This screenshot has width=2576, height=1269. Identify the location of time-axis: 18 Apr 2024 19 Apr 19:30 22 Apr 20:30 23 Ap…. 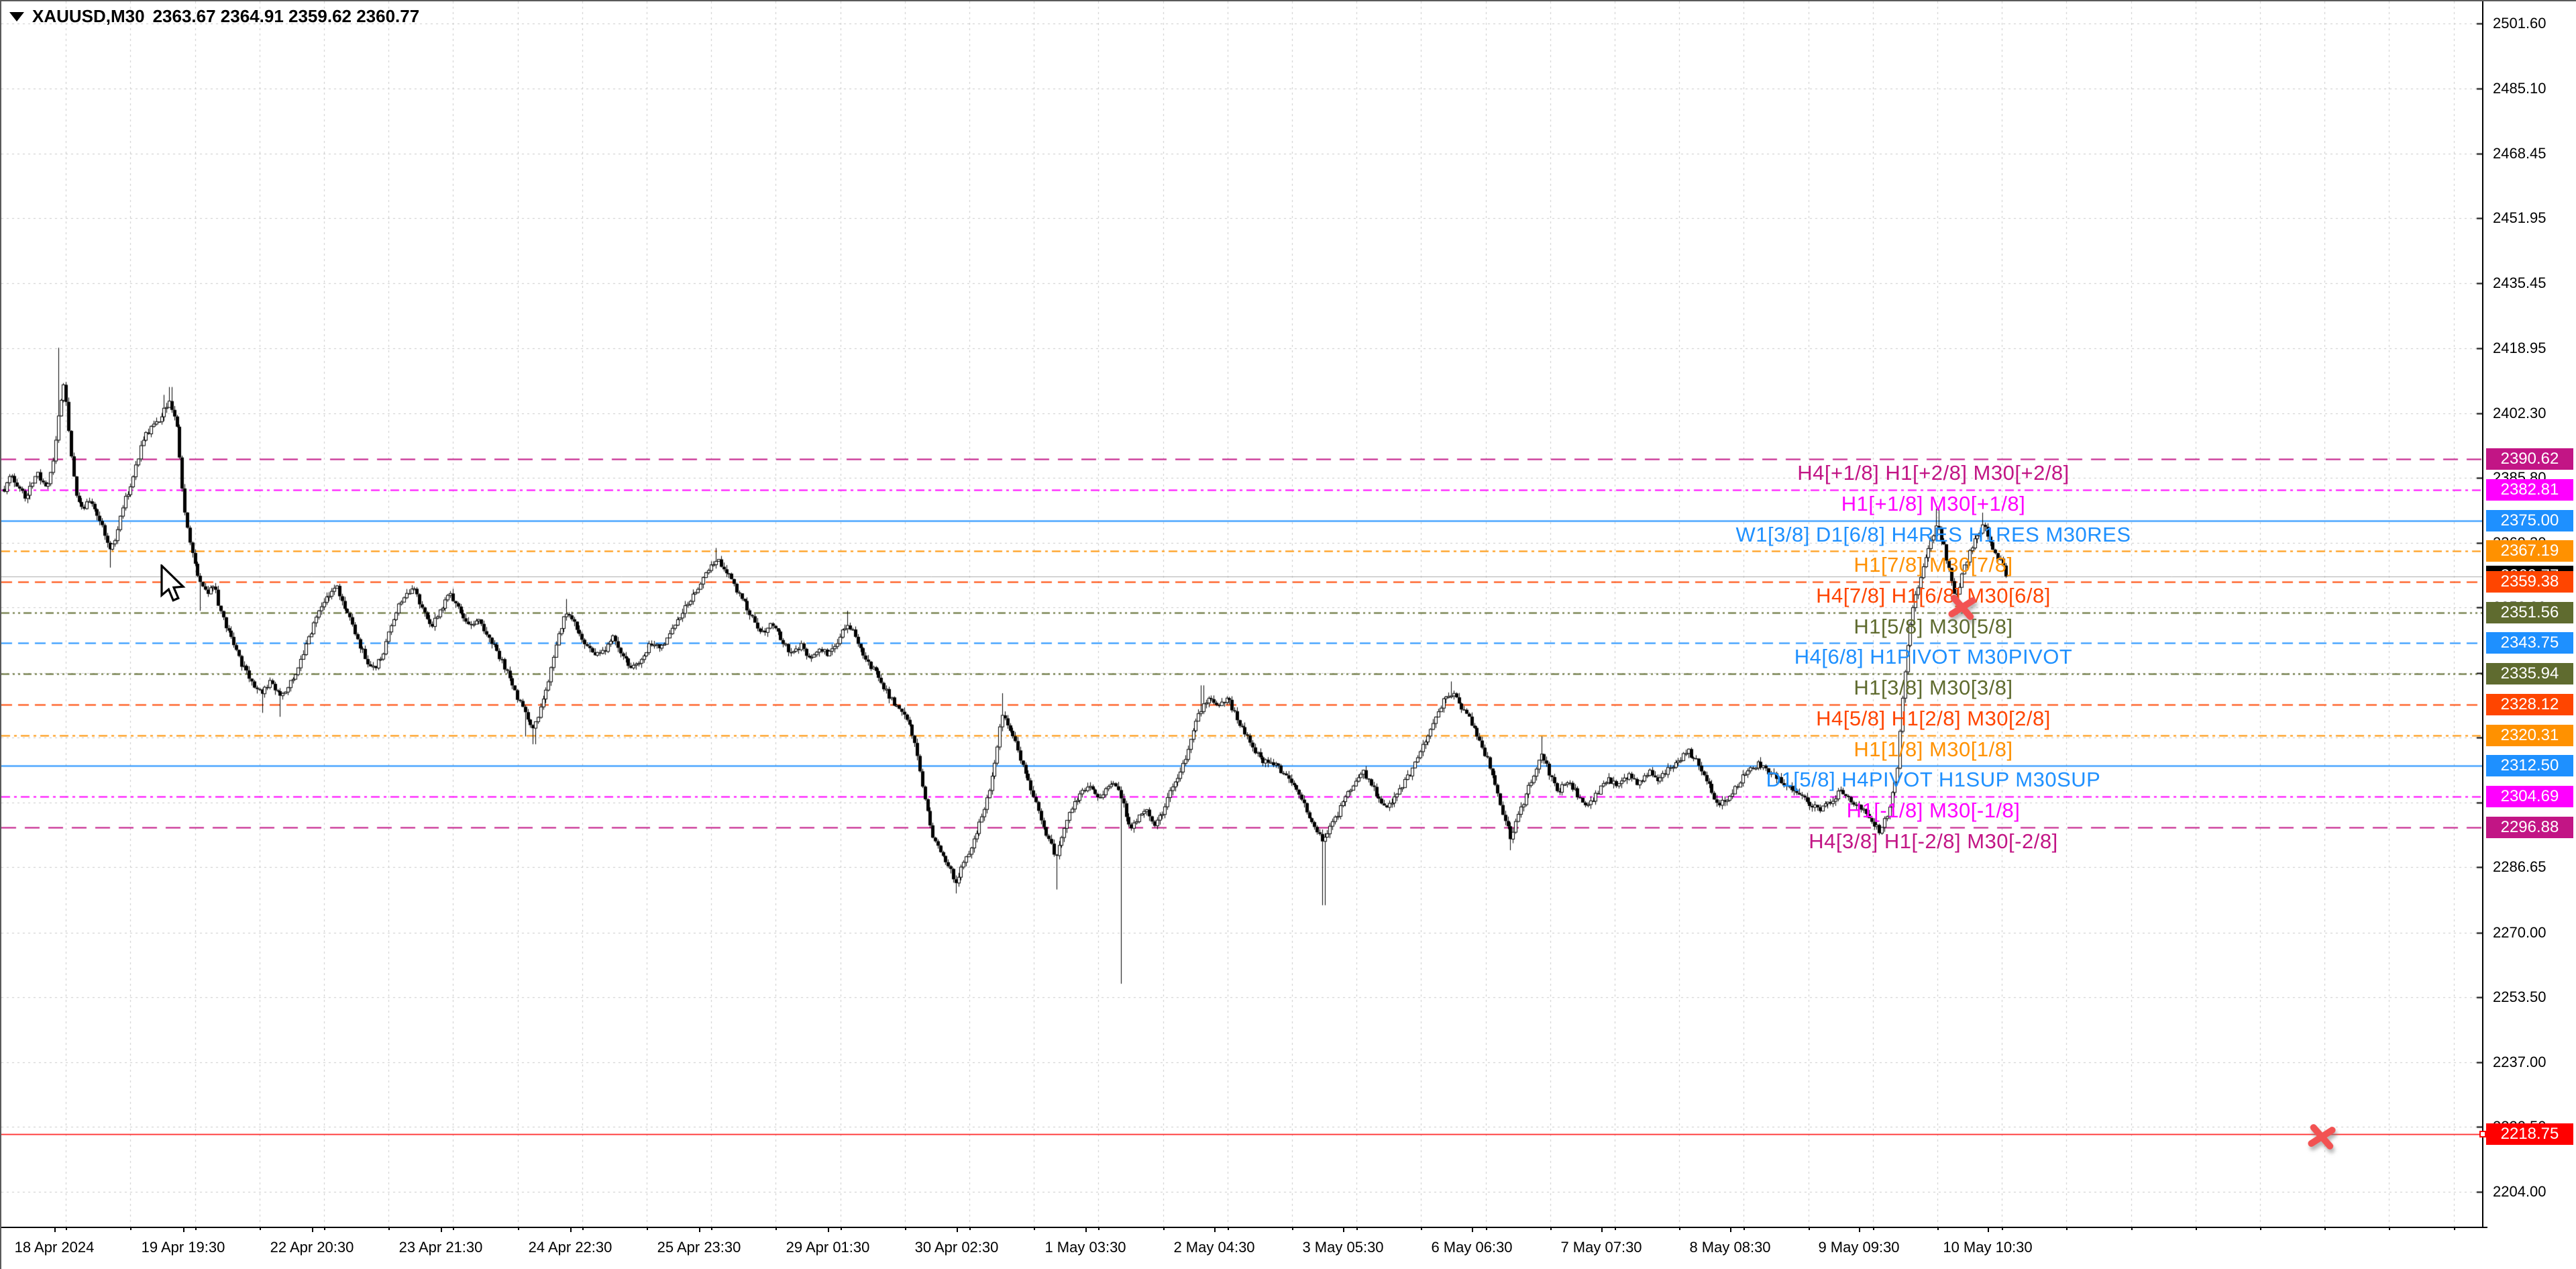
(1244, 1248).